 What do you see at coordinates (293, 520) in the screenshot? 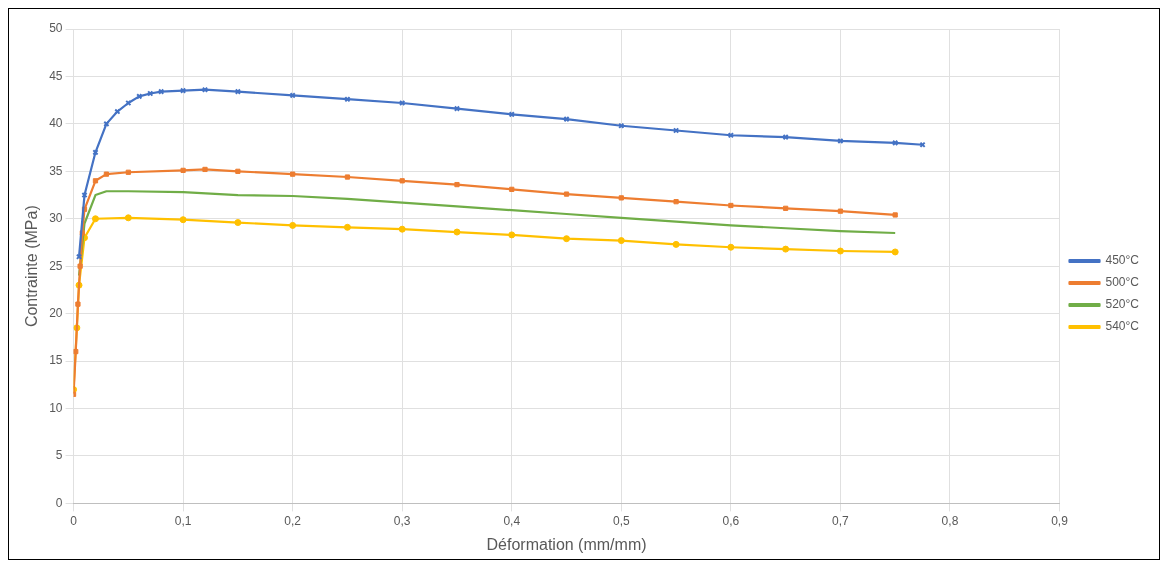
I see `x-tick-label: 0,2` at bounding box center [293, 520].